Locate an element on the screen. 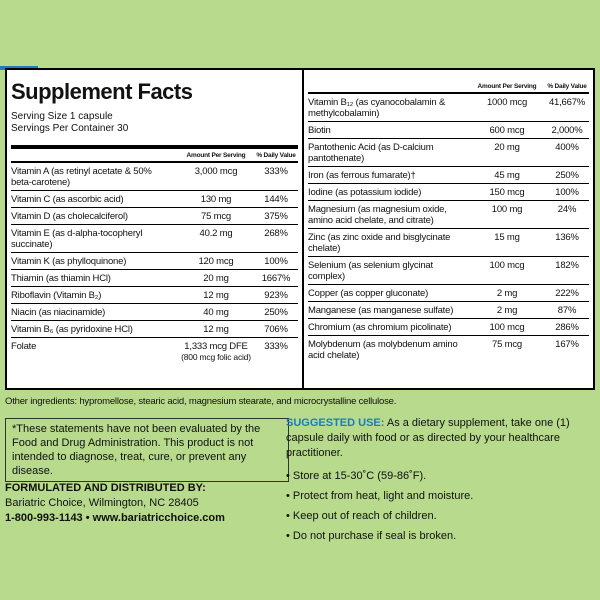  bullet: • Protect from heat, light and moisture. is located at coordinates (436, 496).